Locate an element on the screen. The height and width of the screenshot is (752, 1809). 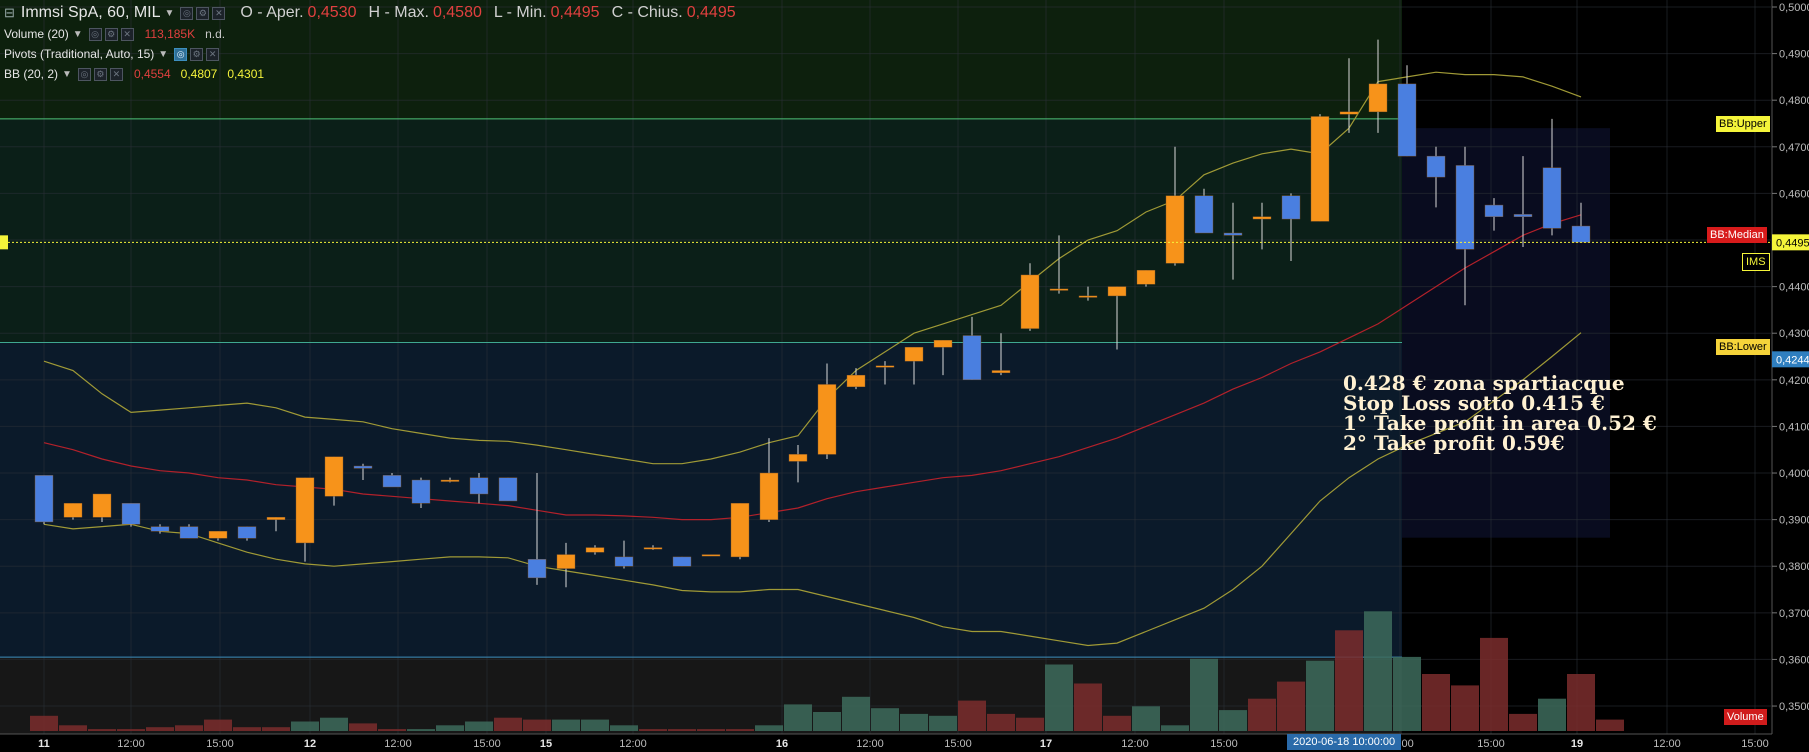
price-axis is located at coordinates (1790, 376).